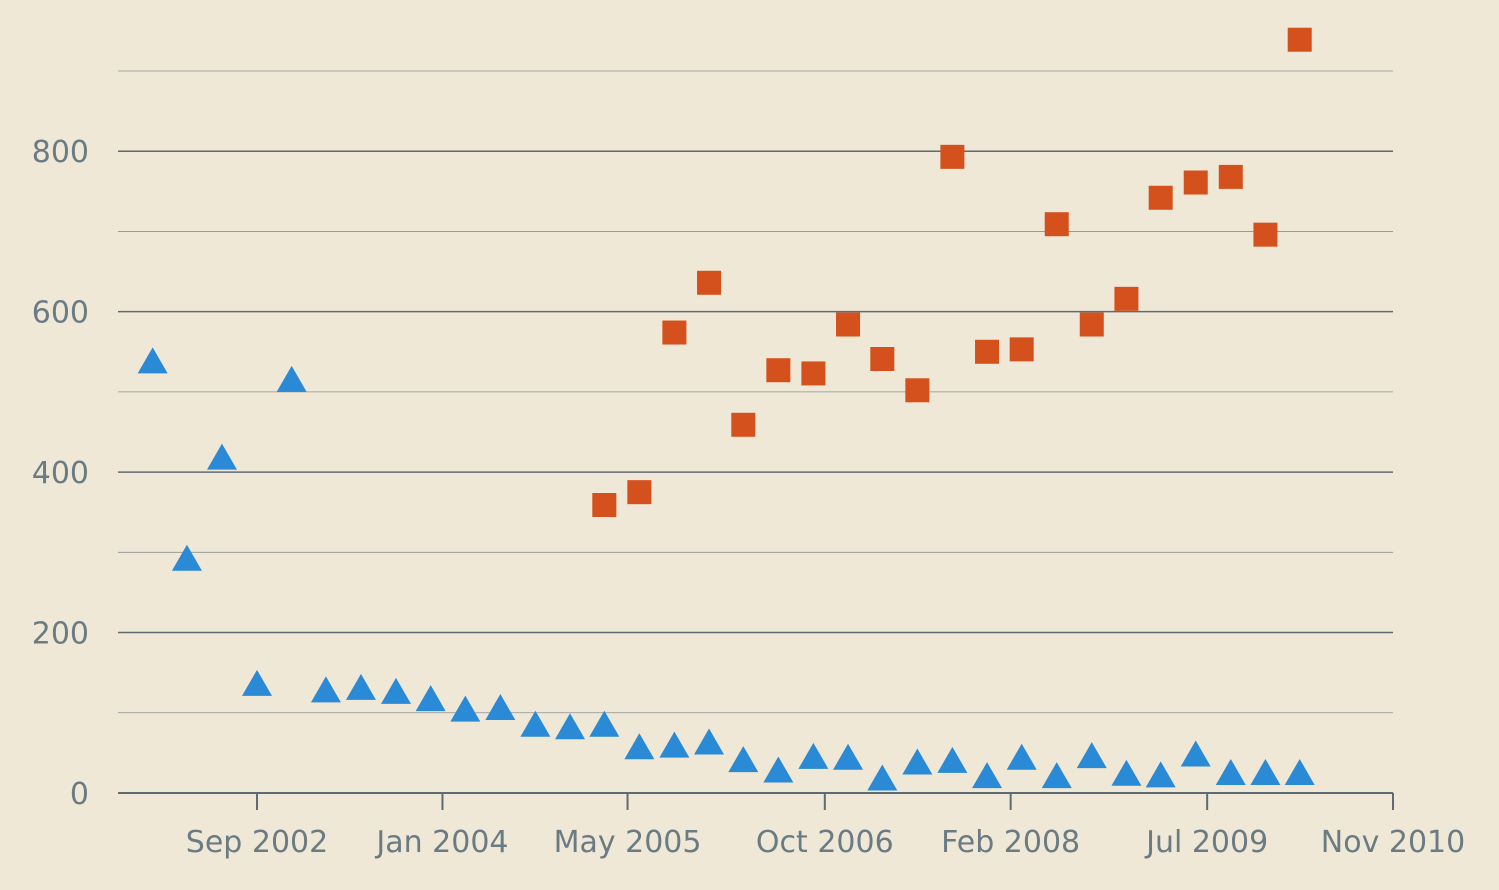 The height and width of the screenshot is (890, 1499). What do you see at coordinates (1393, 842) in the screenshot?
I see `x-tick-label: Nov 2010` at bounding box center [1393, 842].